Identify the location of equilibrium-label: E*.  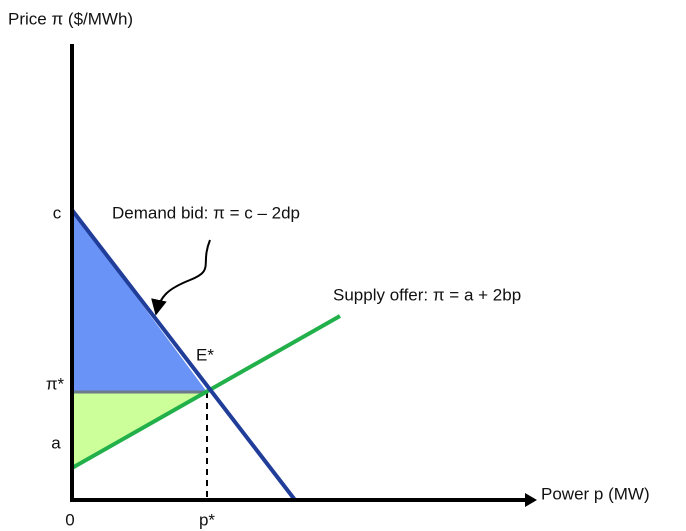
(205, 354).